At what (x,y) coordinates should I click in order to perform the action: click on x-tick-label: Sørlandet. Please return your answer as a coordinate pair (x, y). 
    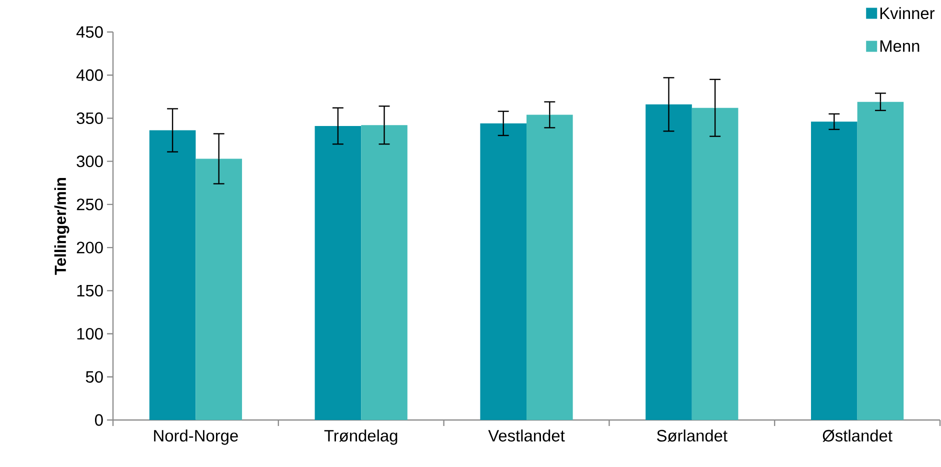
    Looking at the image, I should click on (692, 436).